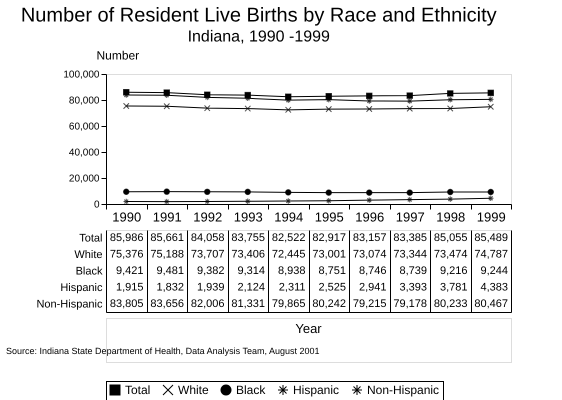 This screenshot has width=562, height=400. I want to click on text: Year, so click(308, 328).